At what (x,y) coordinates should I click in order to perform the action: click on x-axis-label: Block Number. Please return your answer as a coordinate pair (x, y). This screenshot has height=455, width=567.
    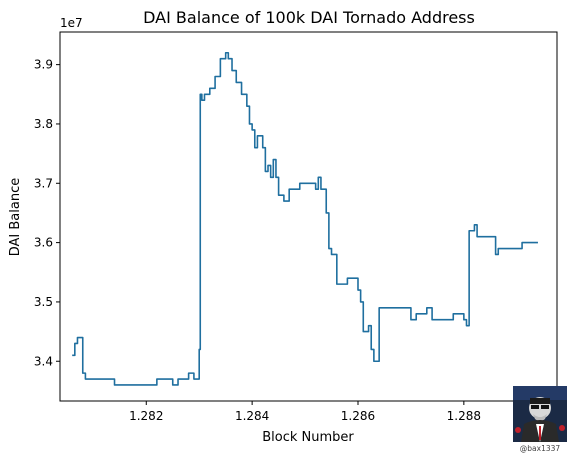
    Looking at the image, I should click on (308, 437).